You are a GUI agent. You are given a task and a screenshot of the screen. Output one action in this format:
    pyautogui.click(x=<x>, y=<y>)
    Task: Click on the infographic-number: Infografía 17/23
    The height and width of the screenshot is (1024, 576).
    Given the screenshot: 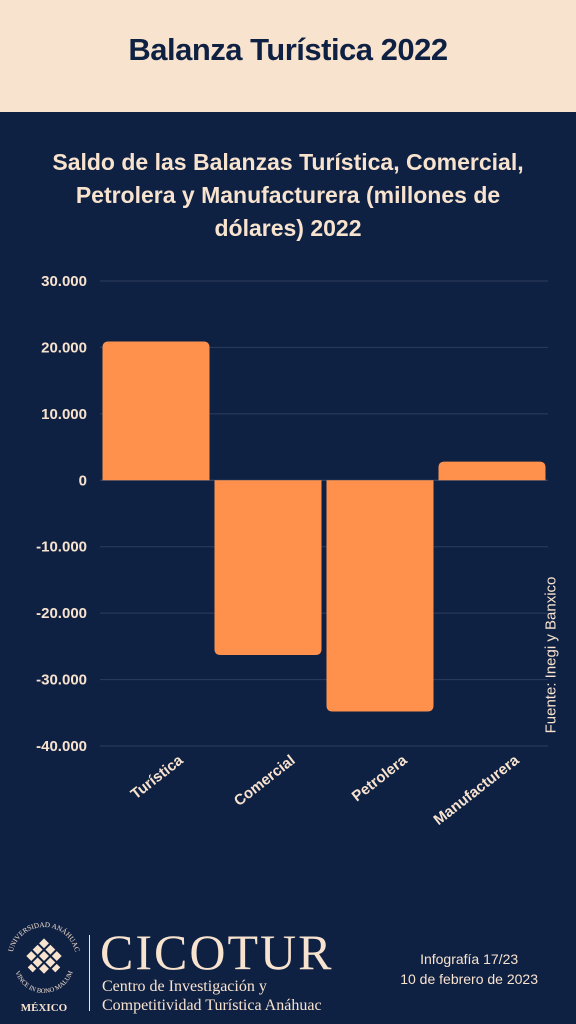 What is the action you would take?
    pyautogui.click(x=469, y=959)
    